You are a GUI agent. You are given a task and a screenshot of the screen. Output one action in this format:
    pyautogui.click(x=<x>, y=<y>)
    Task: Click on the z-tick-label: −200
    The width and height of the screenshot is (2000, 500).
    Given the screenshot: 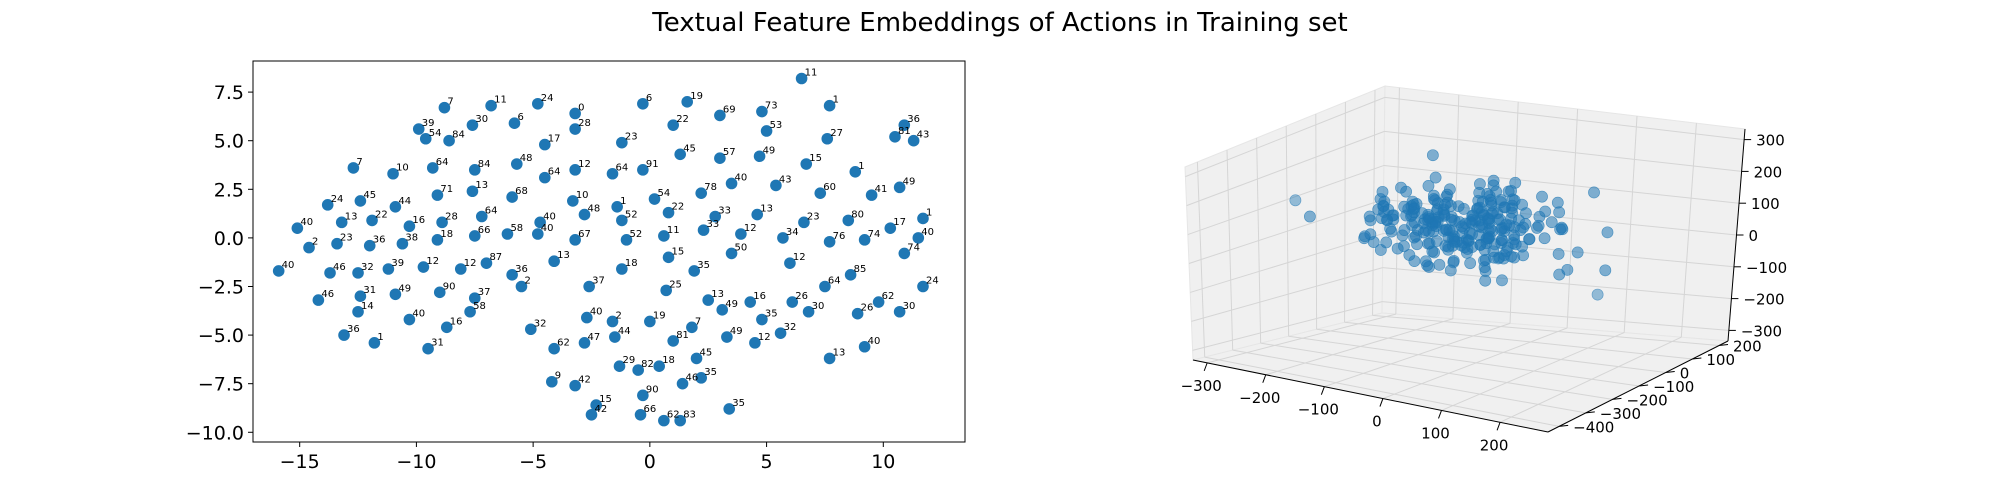 What is the action you would take?
    pyautogui.click(x=1763, y=300)
    